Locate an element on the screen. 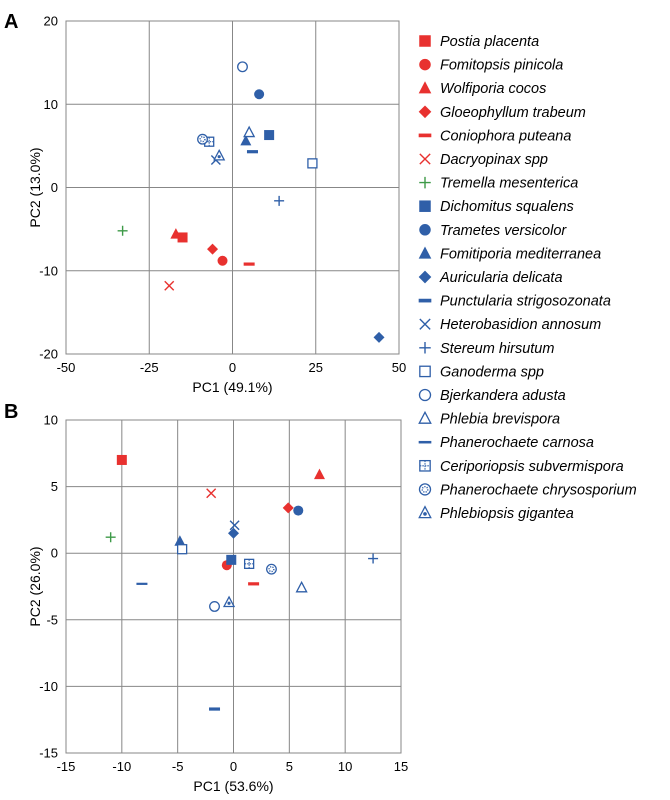 The height and width of the screenshot is (800, 670). point-fomitopsis-pinicola is located at coordinates (222, 260).